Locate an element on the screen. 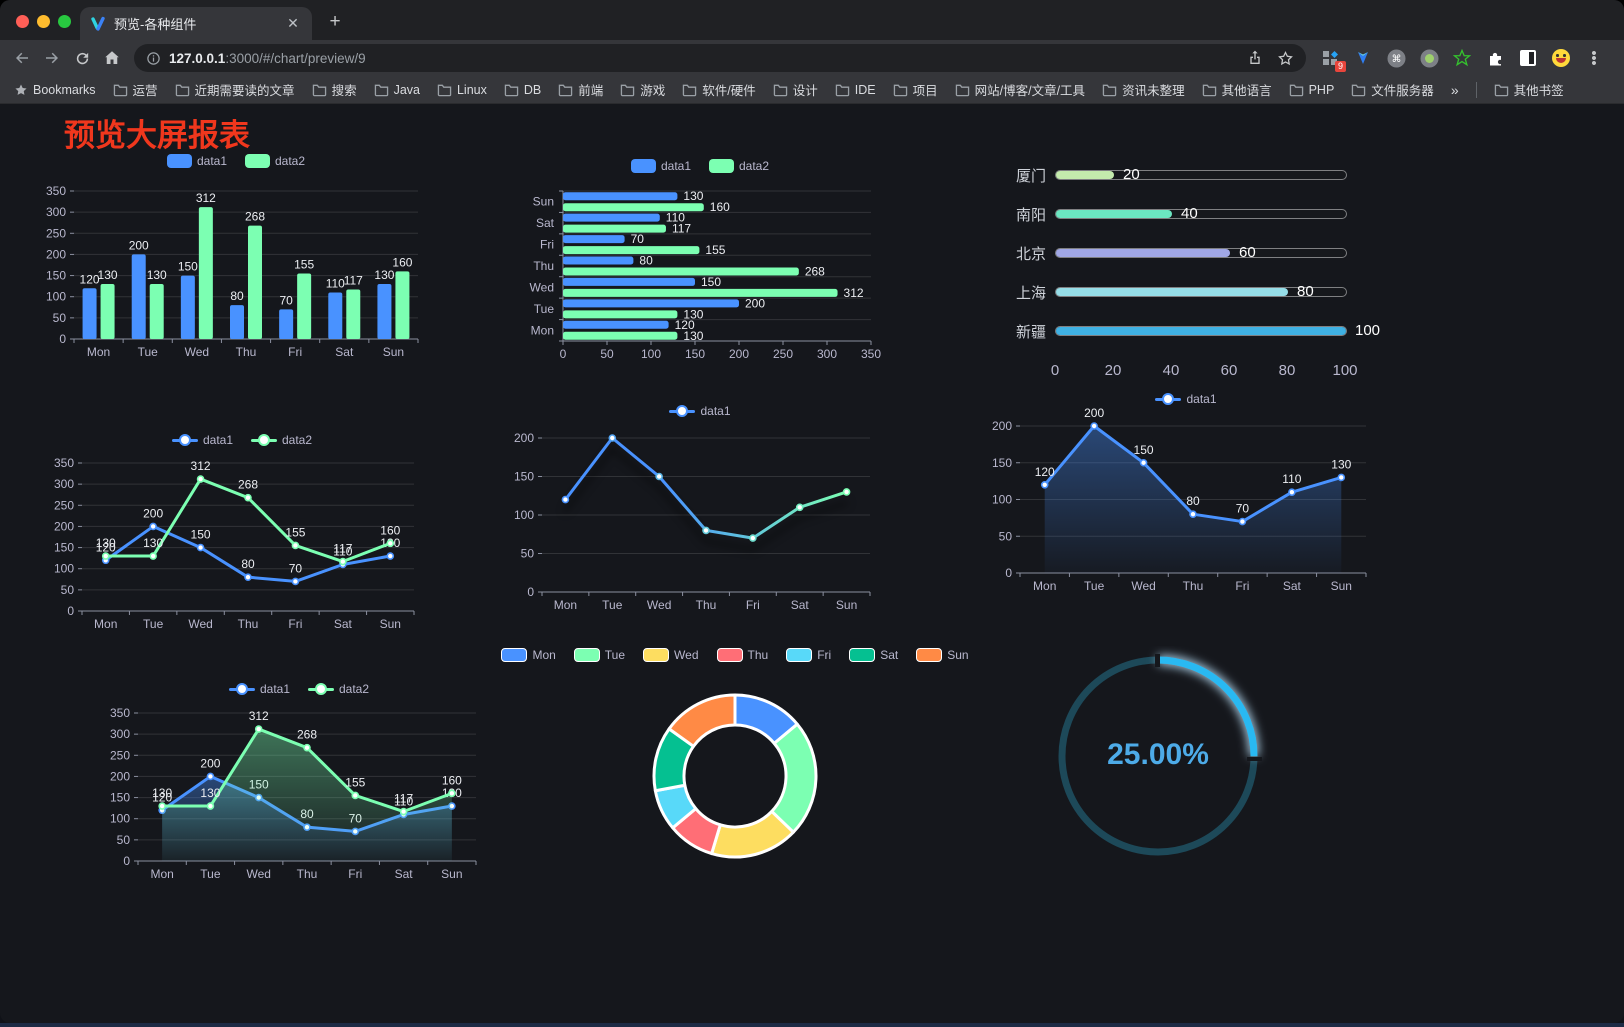 The image size is (1624, 1027). gauge-value: 25.00% is located at coordinates (1158, 754).